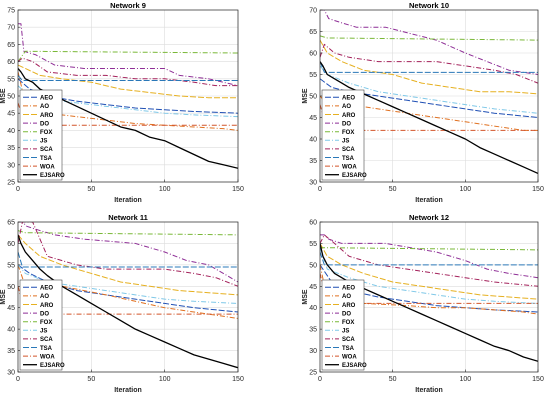 Image resolution: width=550 pixels, height=415 pixels. I want to click on legend-label-tsa: TSA, so click(348, 159).